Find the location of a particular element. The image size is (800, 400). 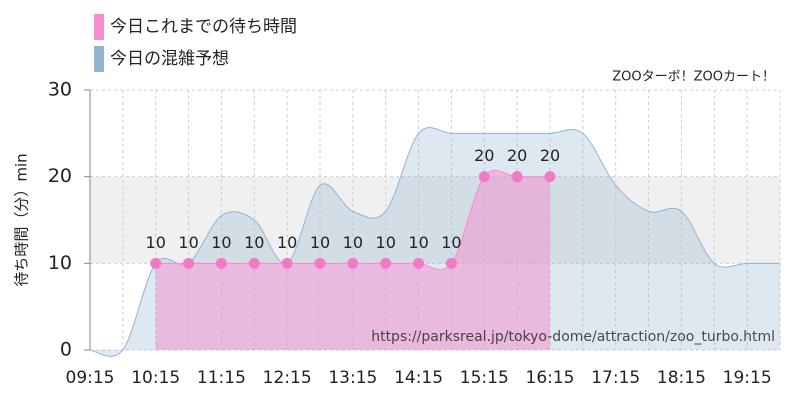

x-tick-label: 17:15 is located at coordinates (615, 378).